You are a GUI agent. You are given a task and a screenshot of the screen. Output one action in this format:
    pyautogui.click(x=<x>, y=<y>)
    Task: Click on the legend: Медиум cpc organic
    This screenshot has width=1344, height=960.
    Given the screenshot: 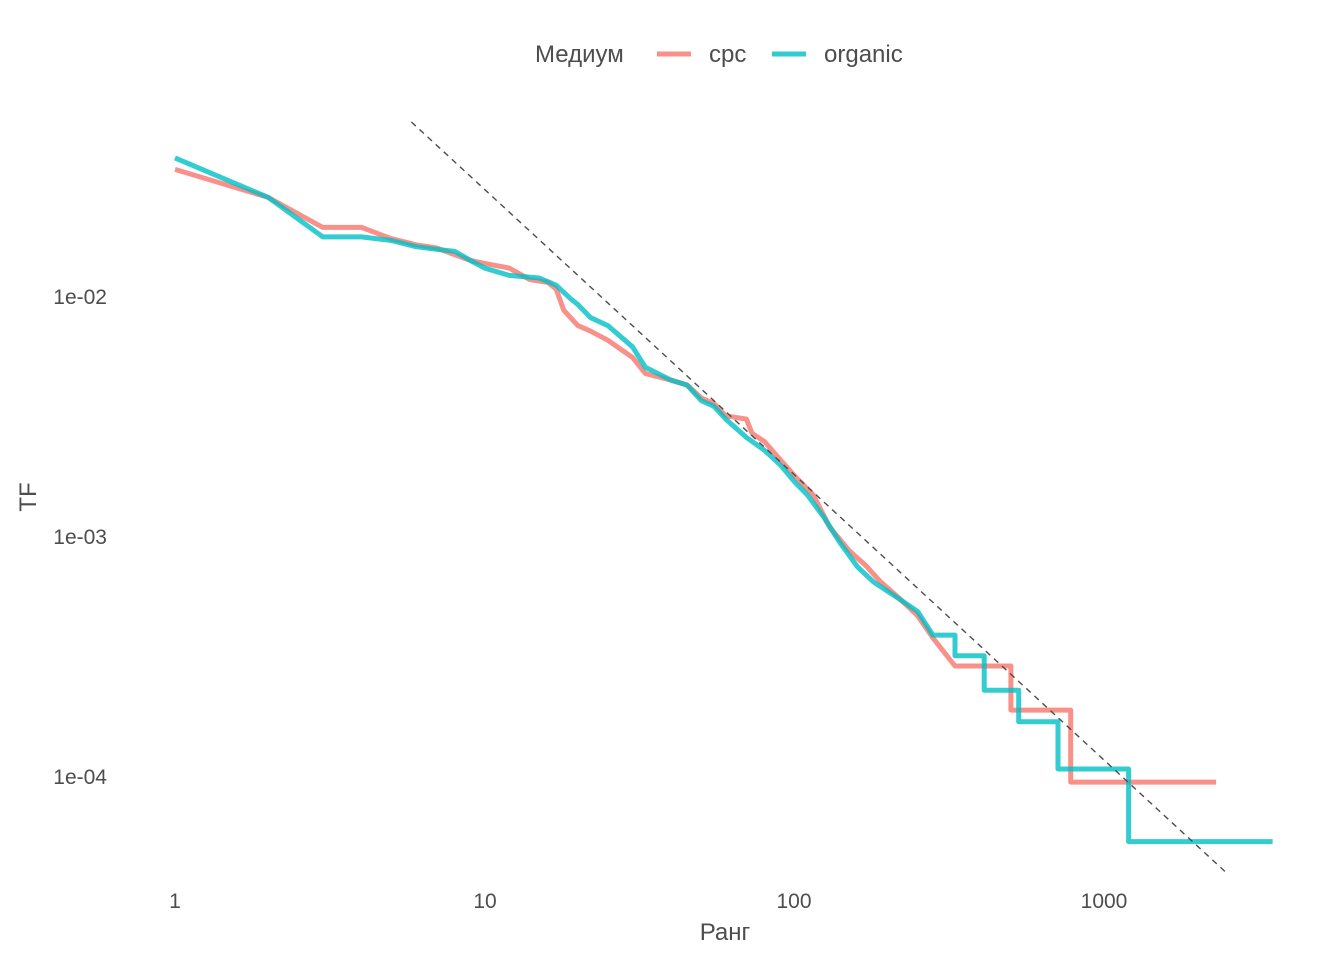 What is the action you would take?
    pyautogui.click(x=719, y=54)
    